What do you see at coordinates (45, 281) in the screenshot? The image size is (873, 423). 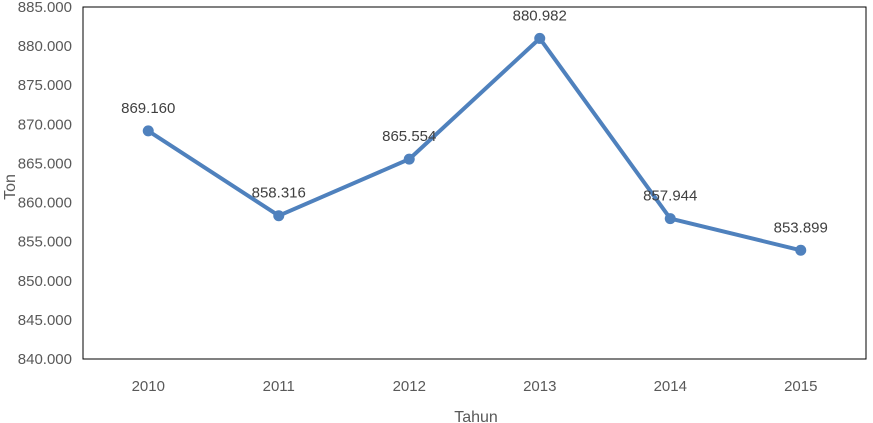 I see `y-tick-label: 850.000` at bounding box center [45, 281].